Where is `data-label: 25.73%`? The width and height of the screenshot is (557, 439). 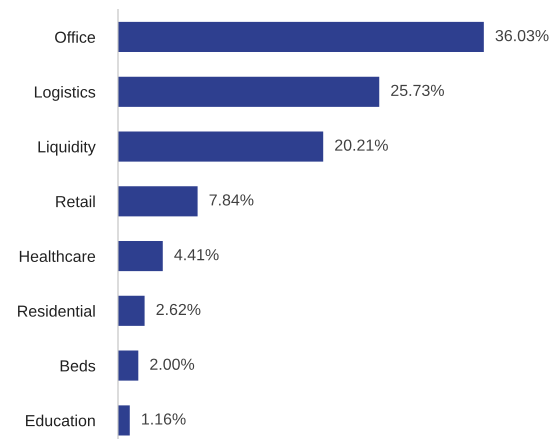
data-label: 25.73% is located at coordinates (417, 90).